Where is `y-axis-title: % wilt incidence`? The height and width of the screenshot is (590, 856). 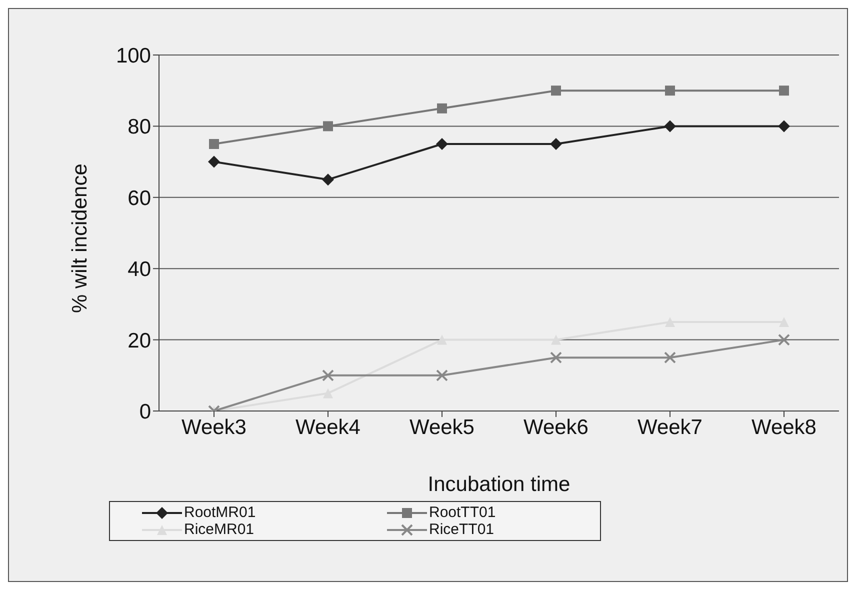
y-axis-title: % wilt incidence is located at coordinates (80, 238).